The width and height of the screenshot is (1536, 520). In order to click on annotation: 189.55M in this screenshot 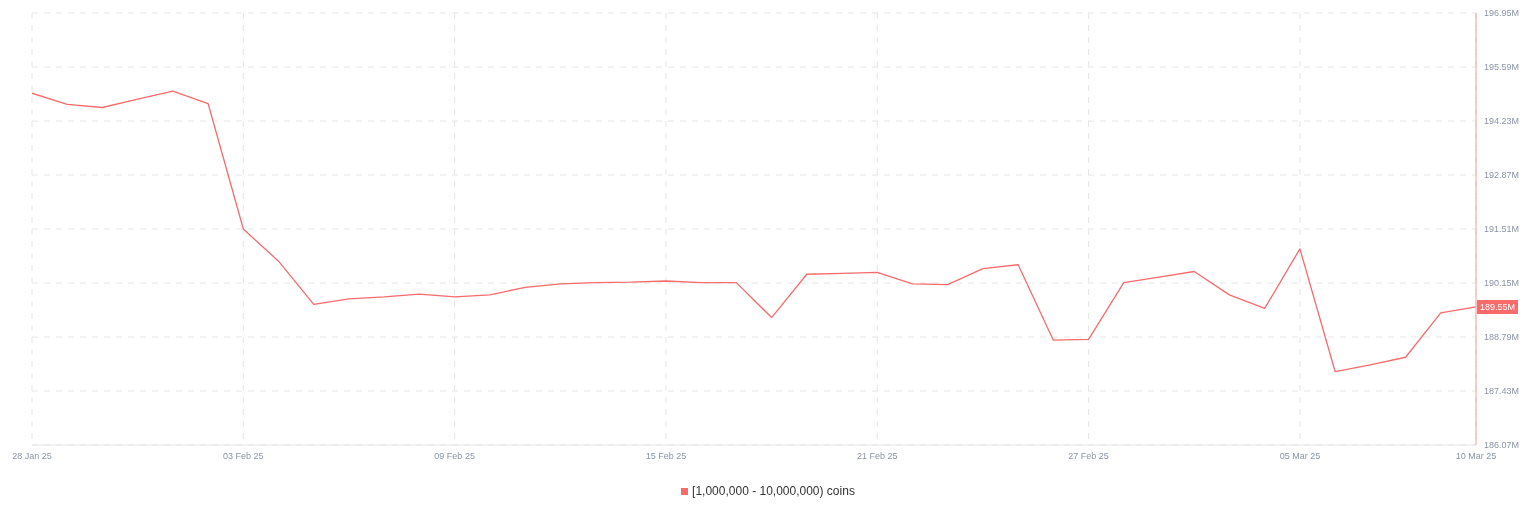, I will do `click(1498, 306)`.